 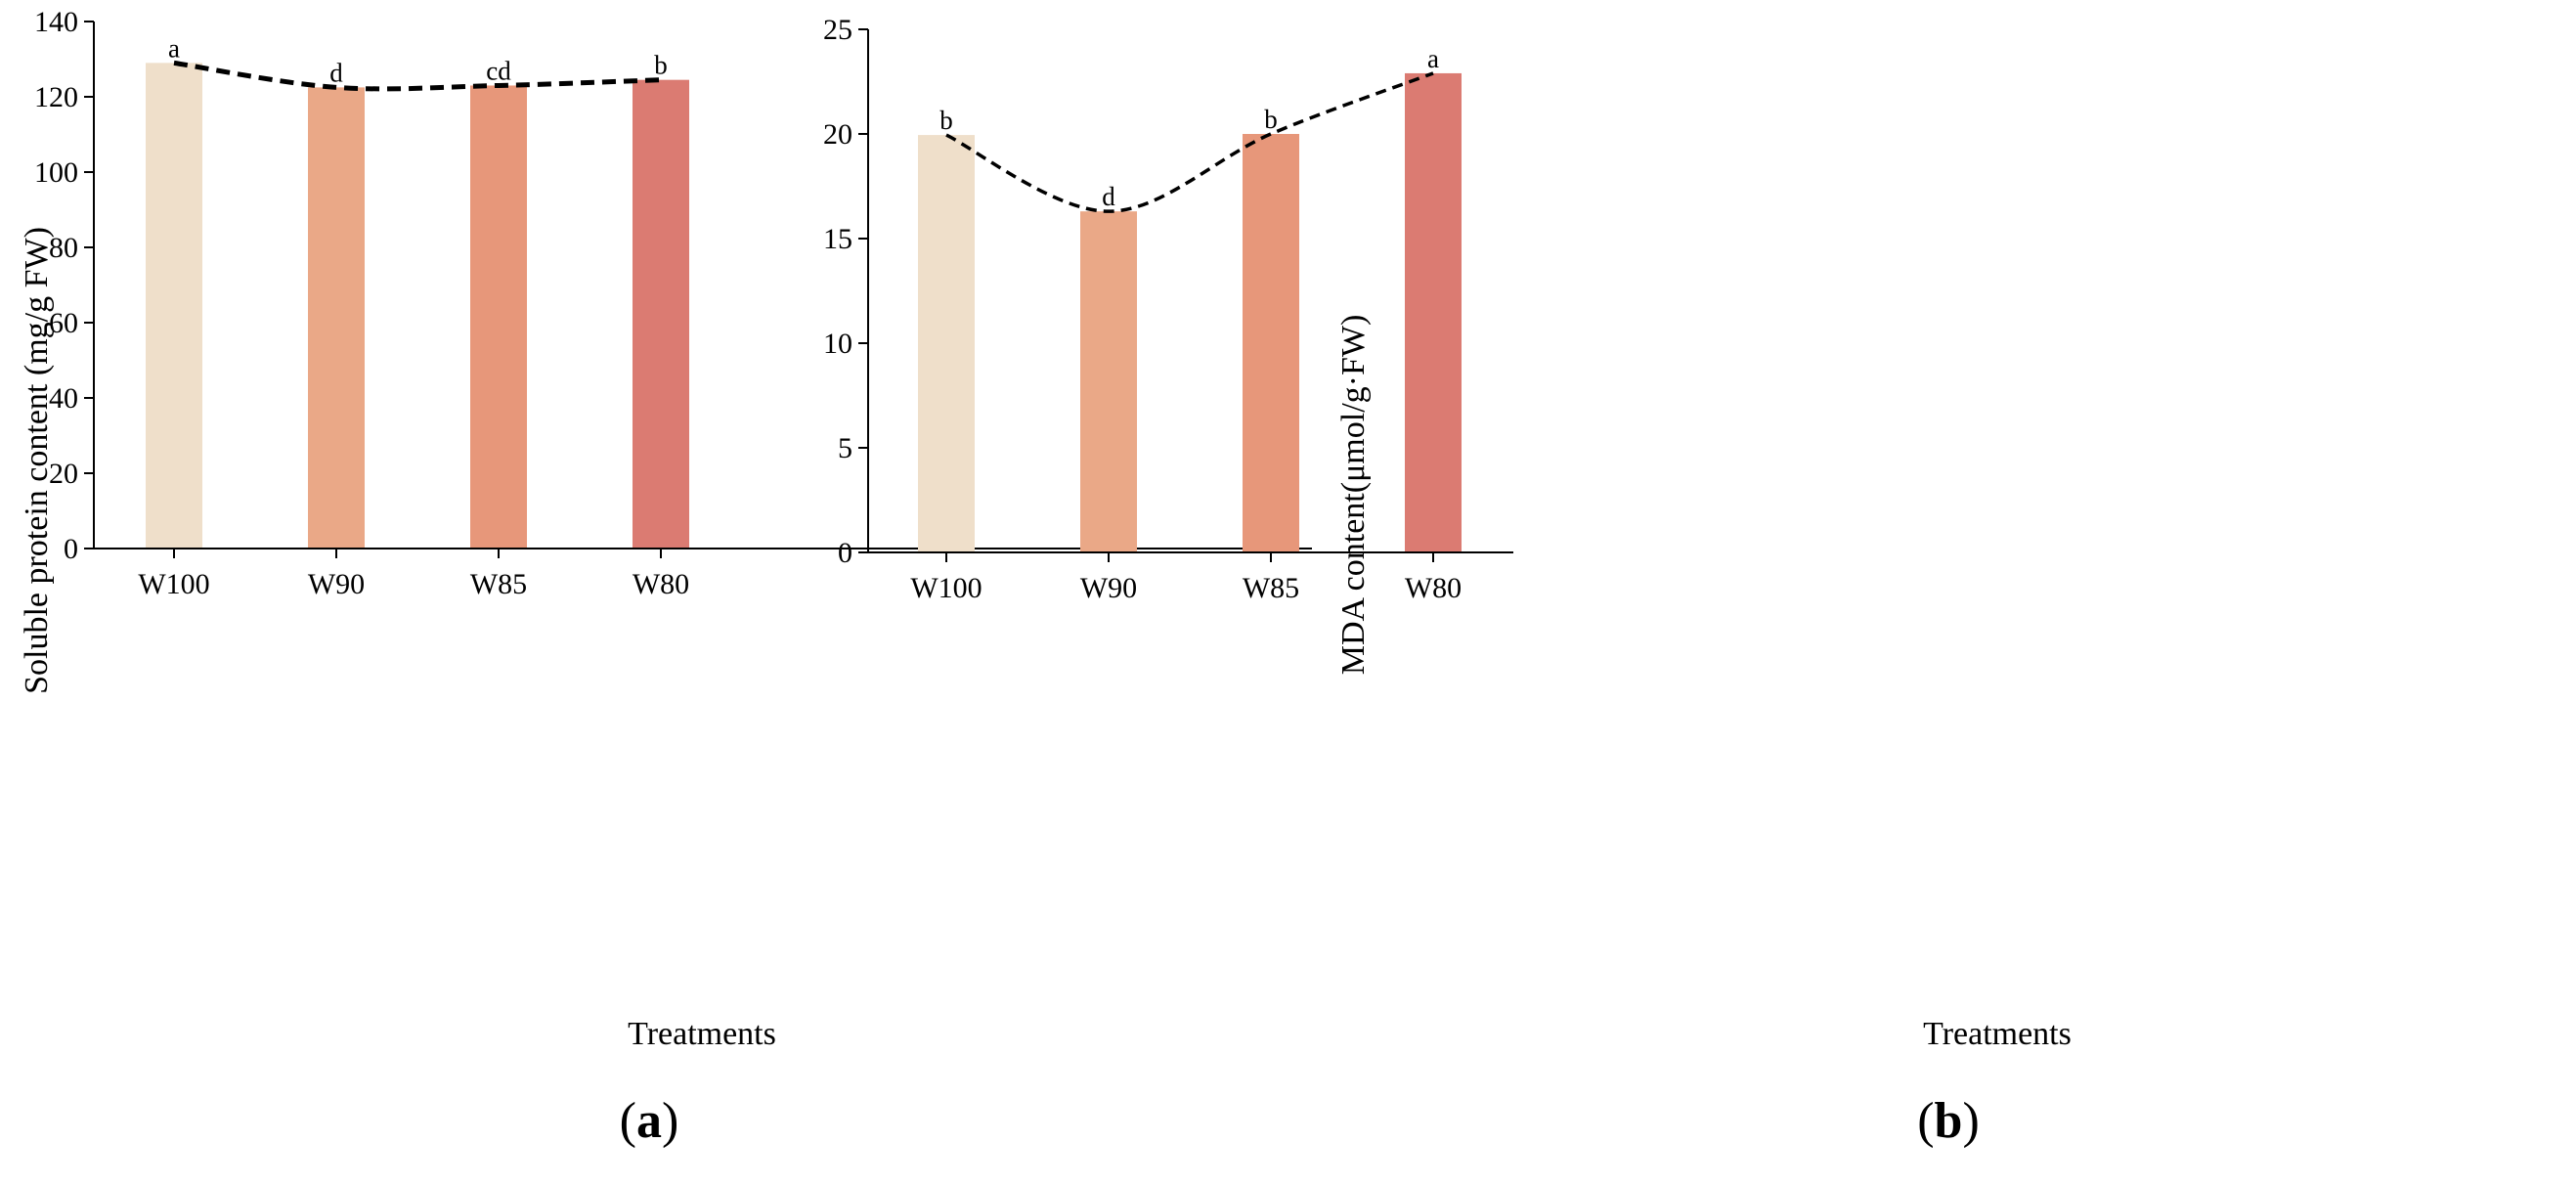 What do you see at coordinates (661, 584) in the screenshot?
I see `x-tick-label-a-w80: W80` at bounding box center [661, 584].